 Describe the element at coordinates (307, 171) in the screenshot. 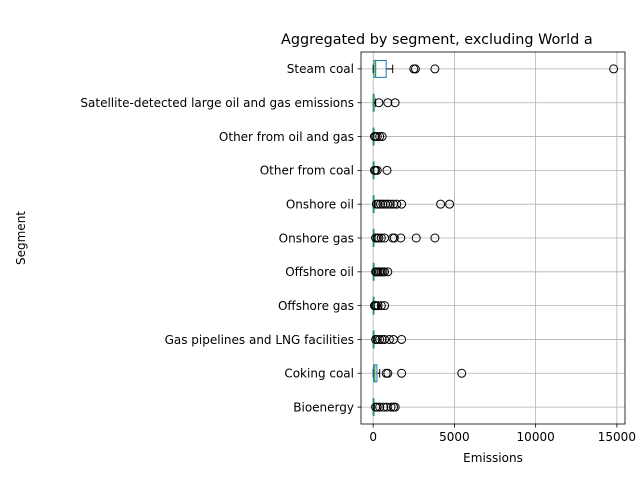

I see `y-tick-label: Other from coal` at that location.